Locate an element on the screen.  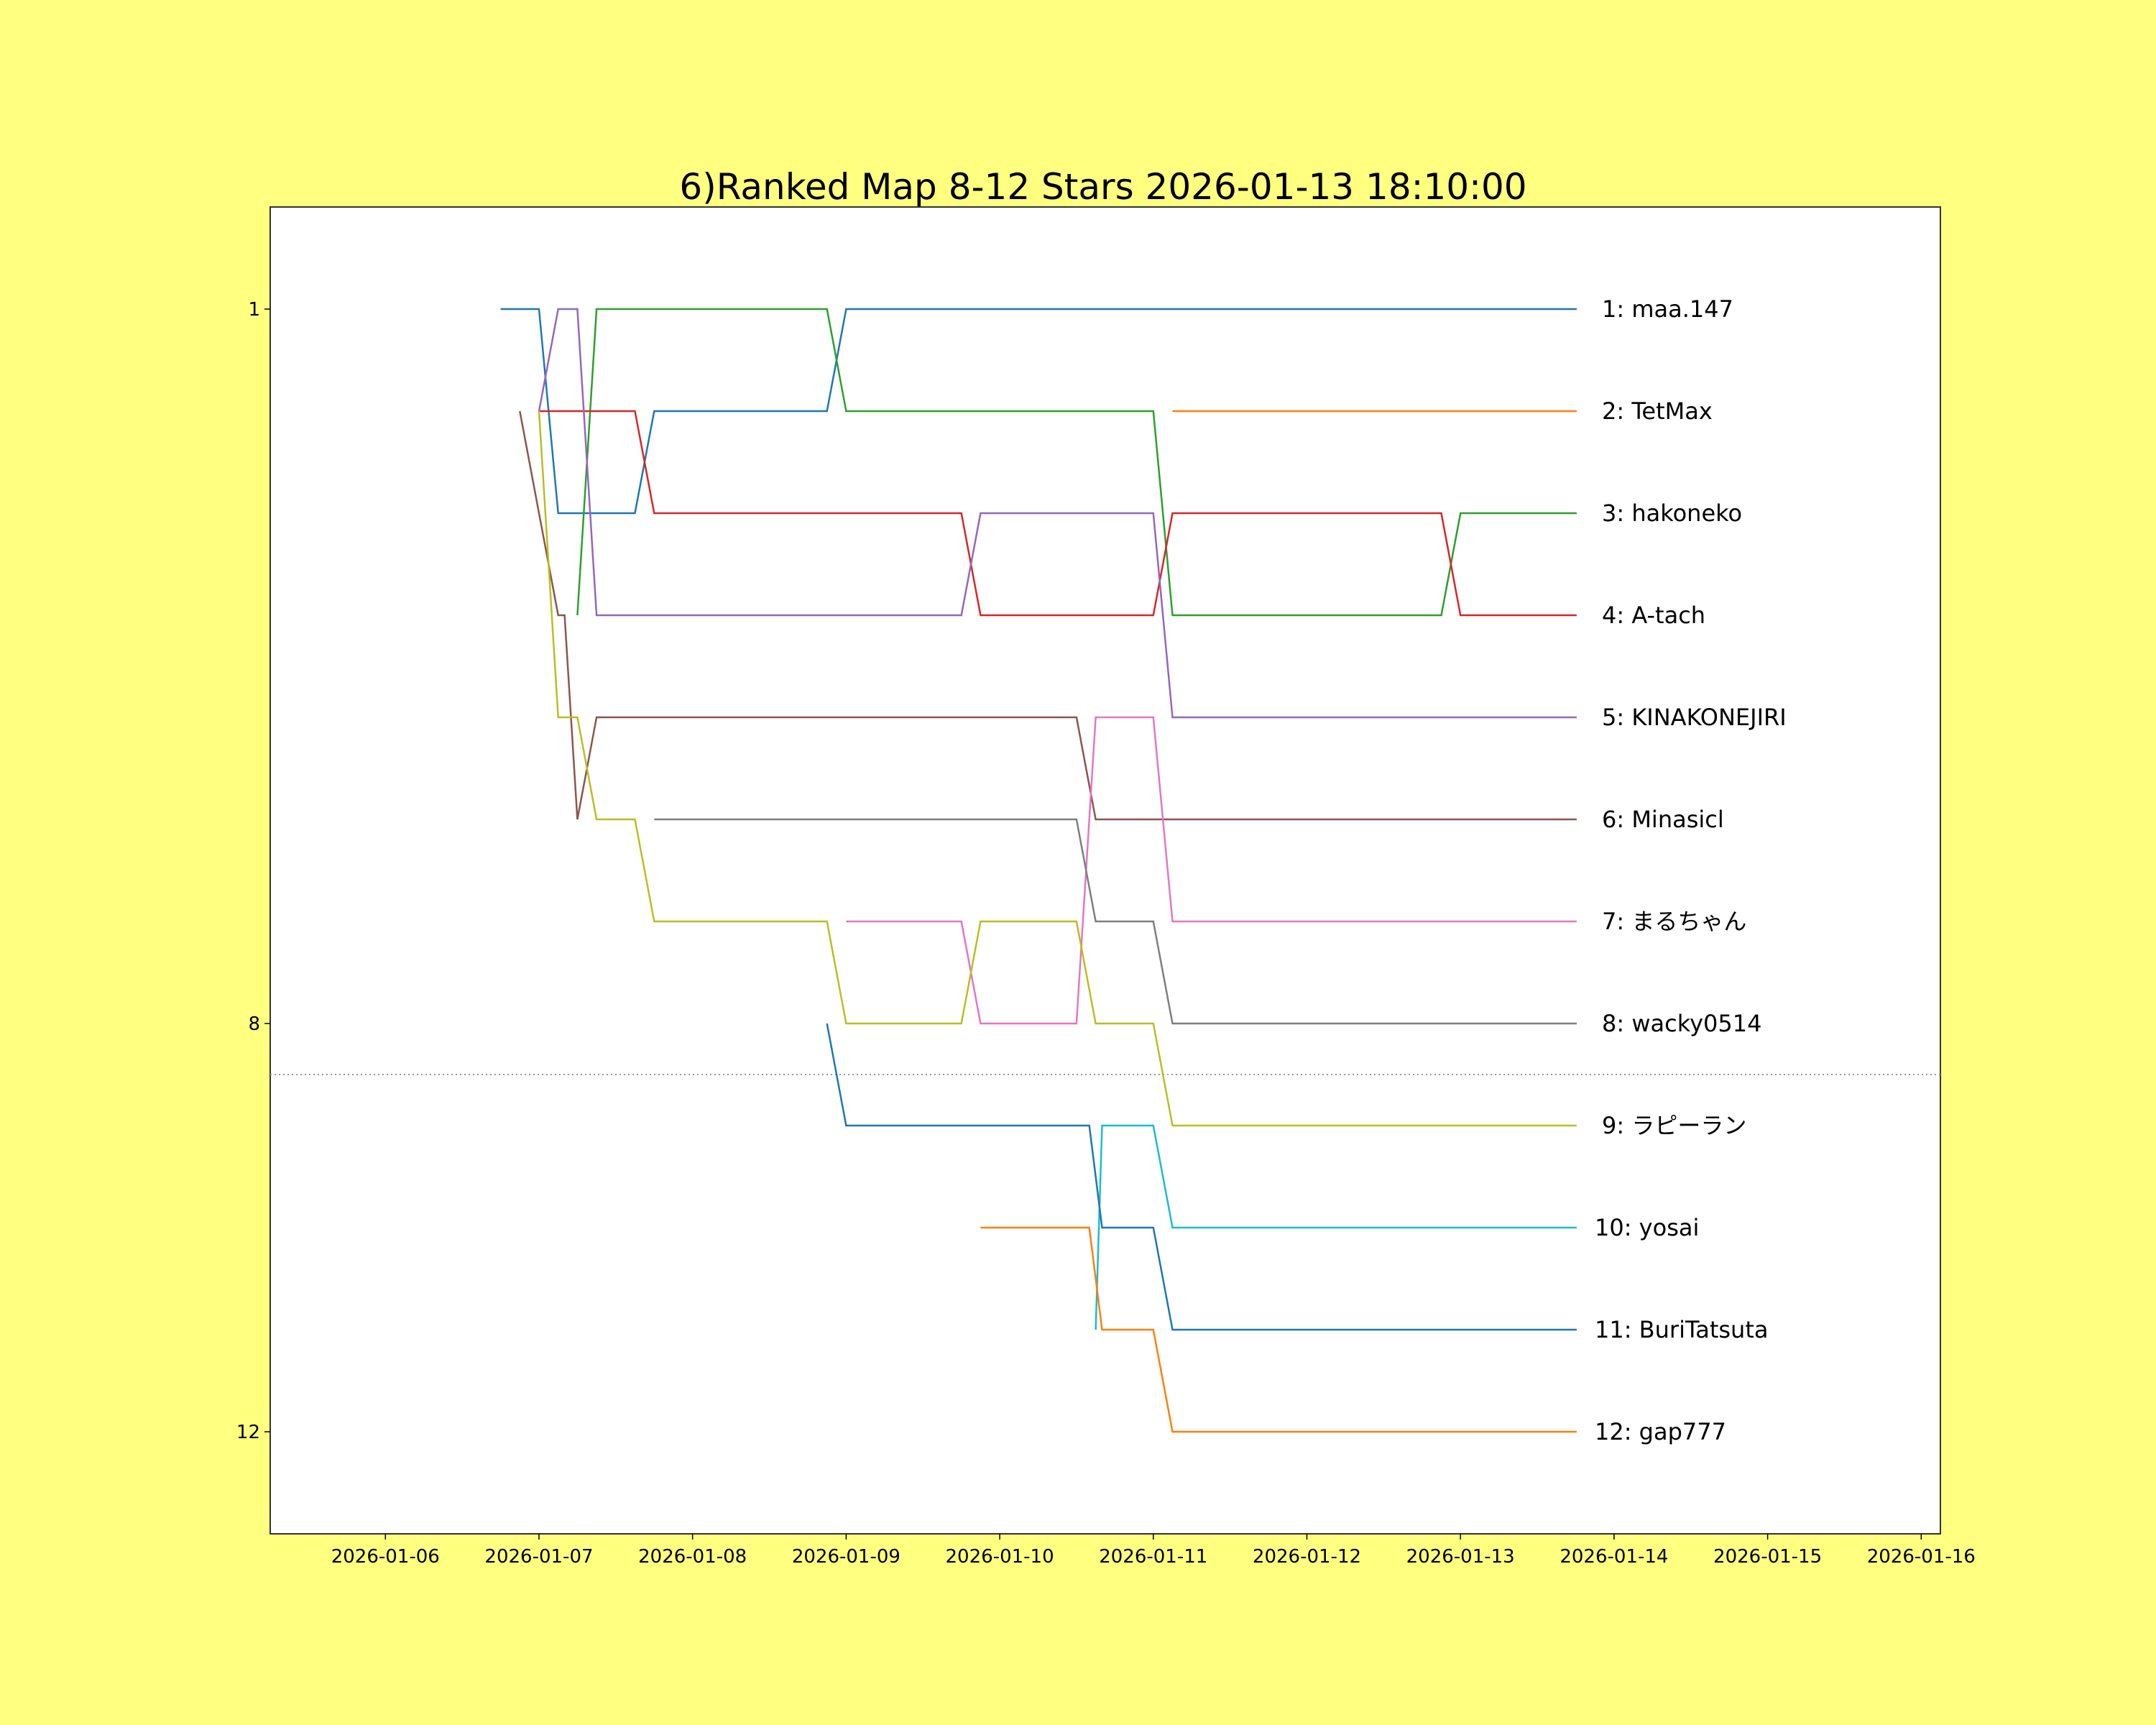
series-label-7: 7: まるちゃん is located at coordinates (1674, 921).